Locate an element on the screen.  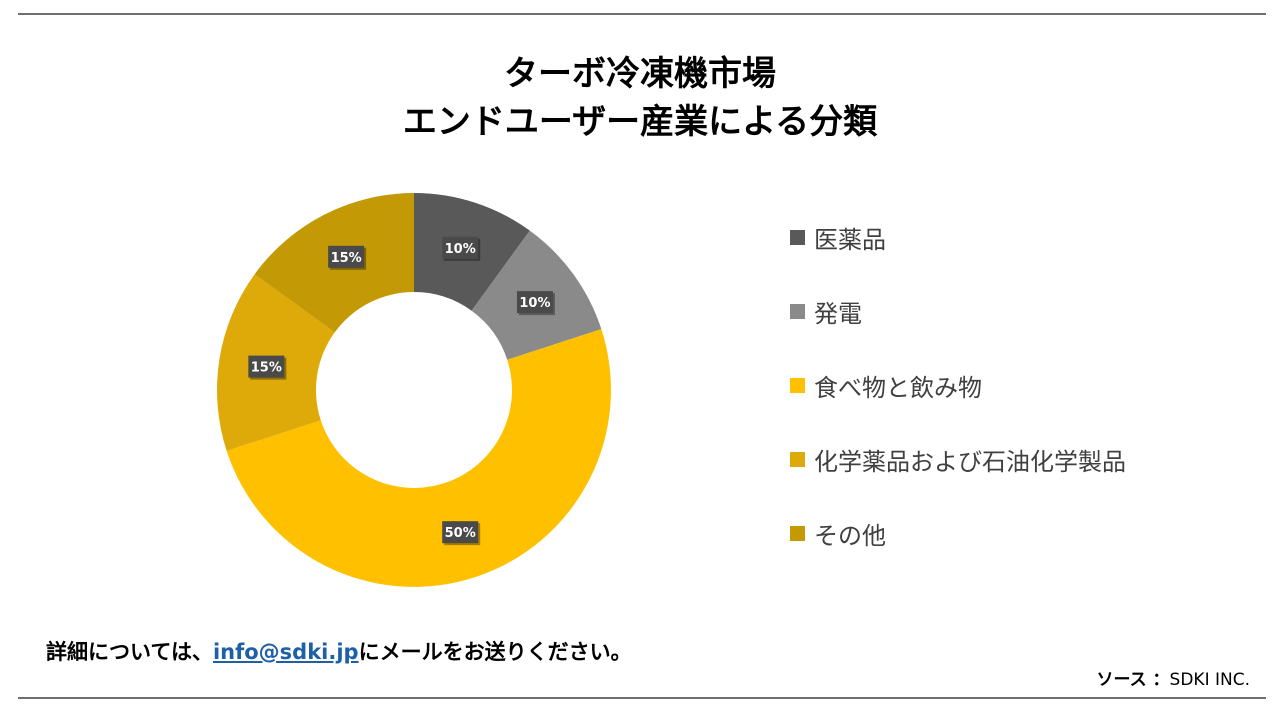
slice-label-3: 15% is located at coordinates (267, 367).